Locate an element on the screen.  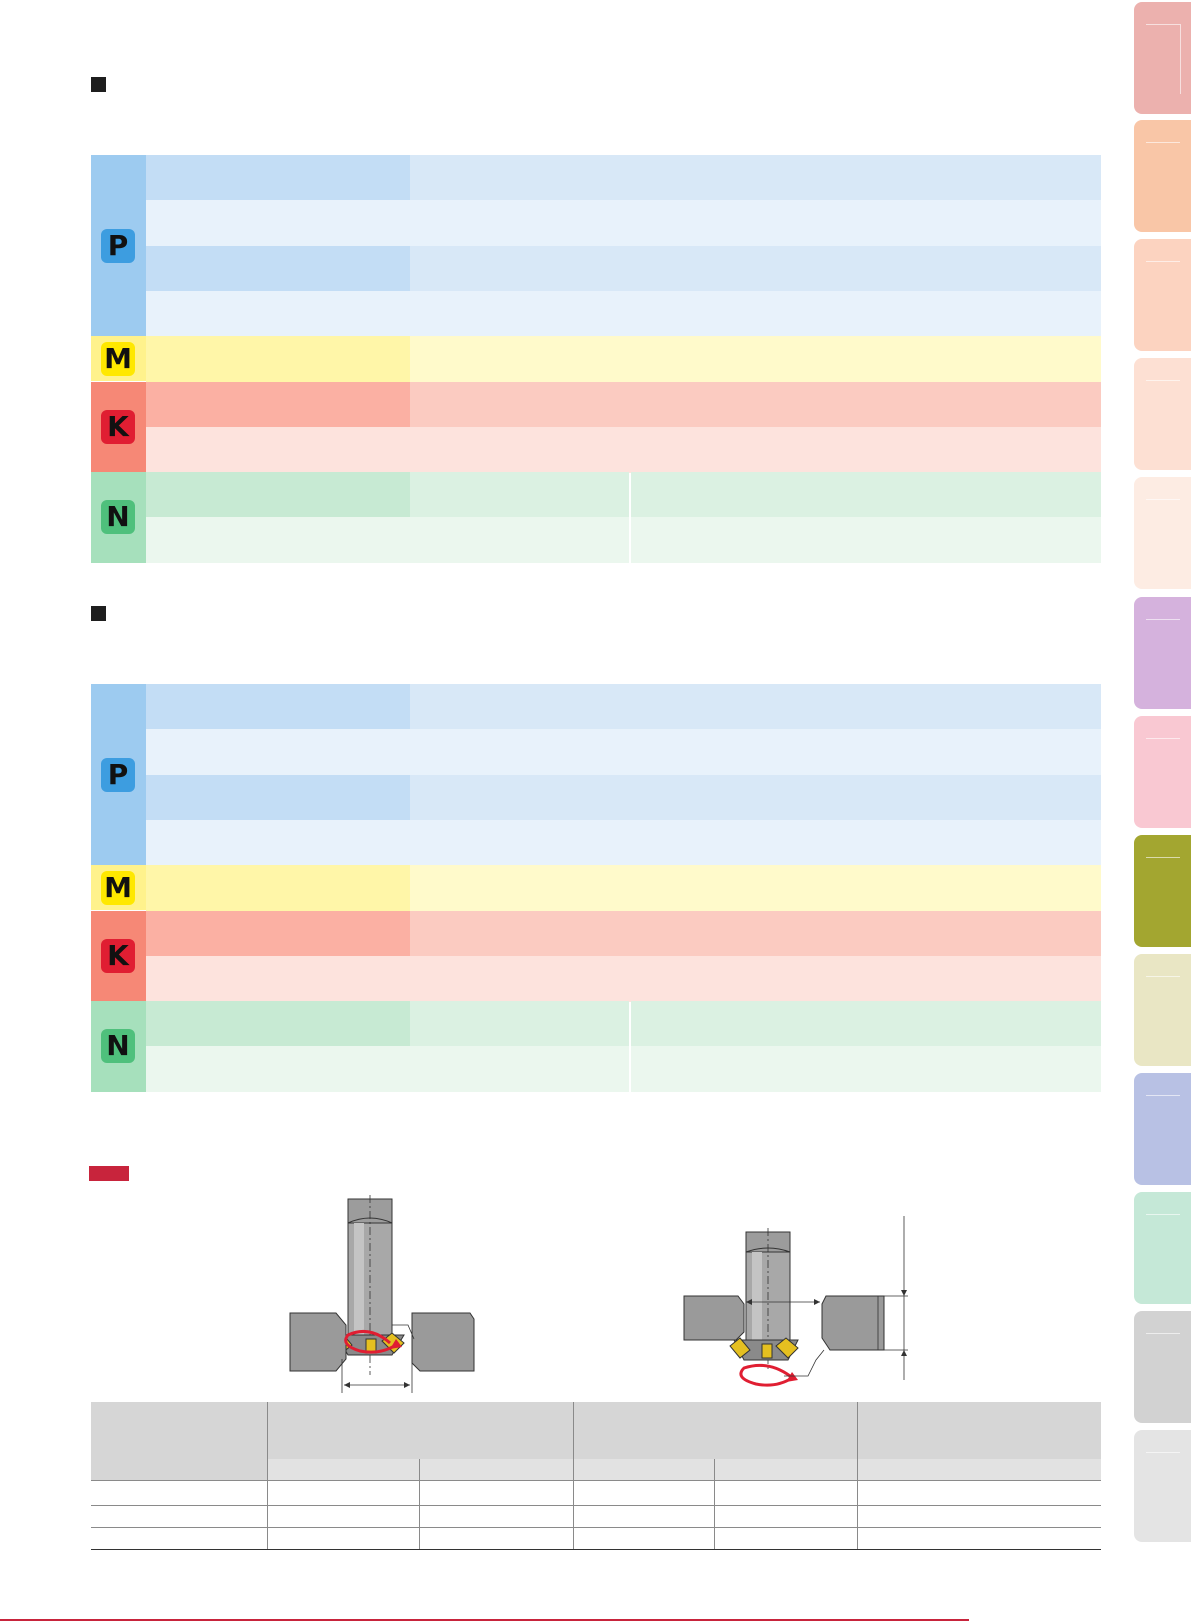
section-2-marker is located at coordinates (98, 613).